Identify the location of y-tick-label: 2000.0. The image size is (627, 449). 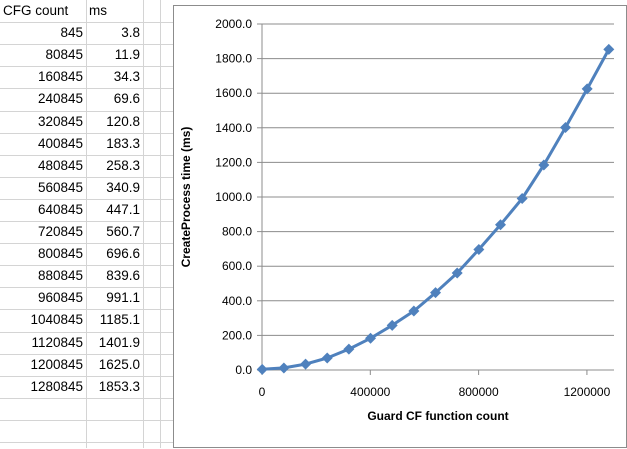
(233, 24).